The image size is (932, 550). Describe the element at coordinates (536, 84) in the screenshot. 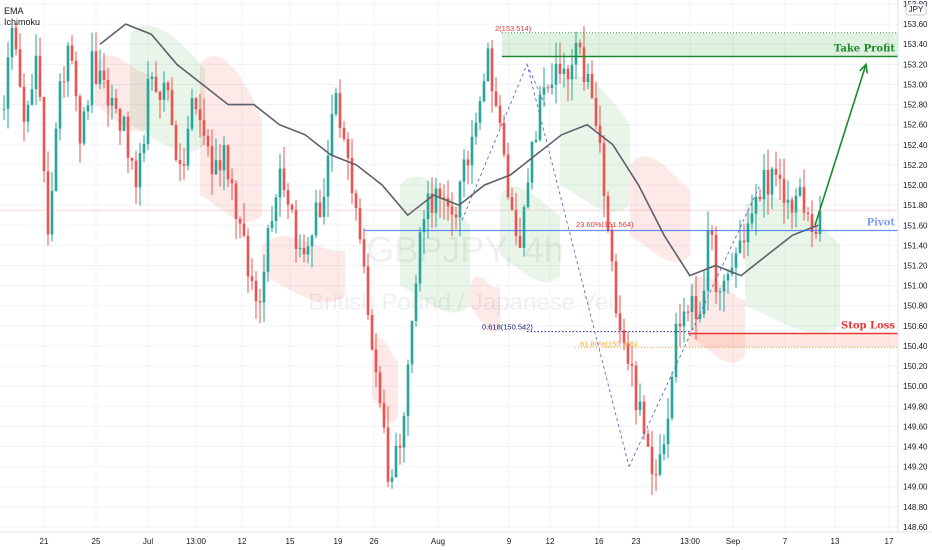

I see `harmonic-pattern-line` at that location.